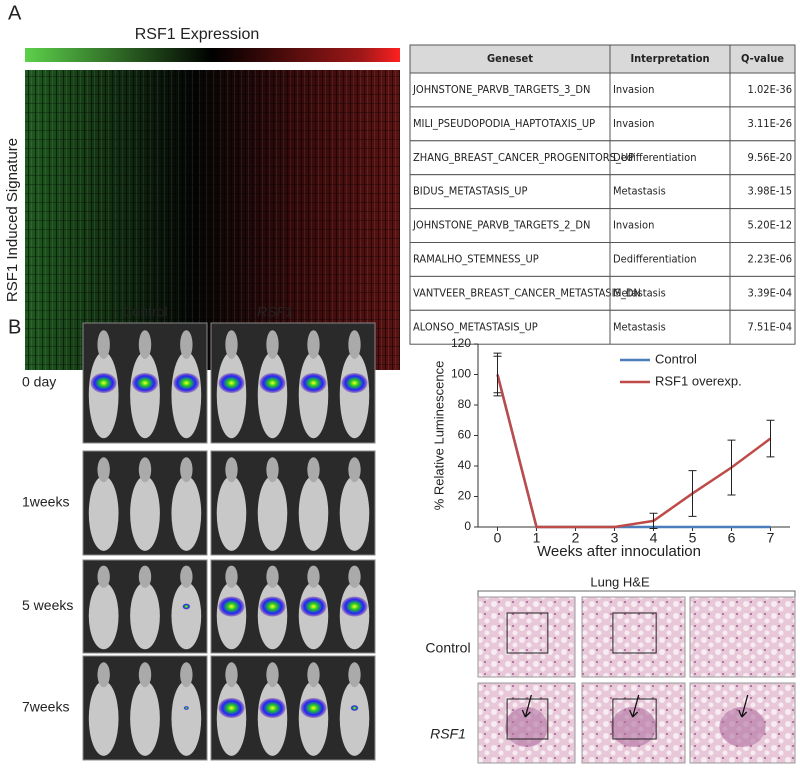 The image size is (800, 769). What do you see at coordinates (576, 538) in the screenshot?
I see `x-tick-label: 2` at bounding box center [576, 538].